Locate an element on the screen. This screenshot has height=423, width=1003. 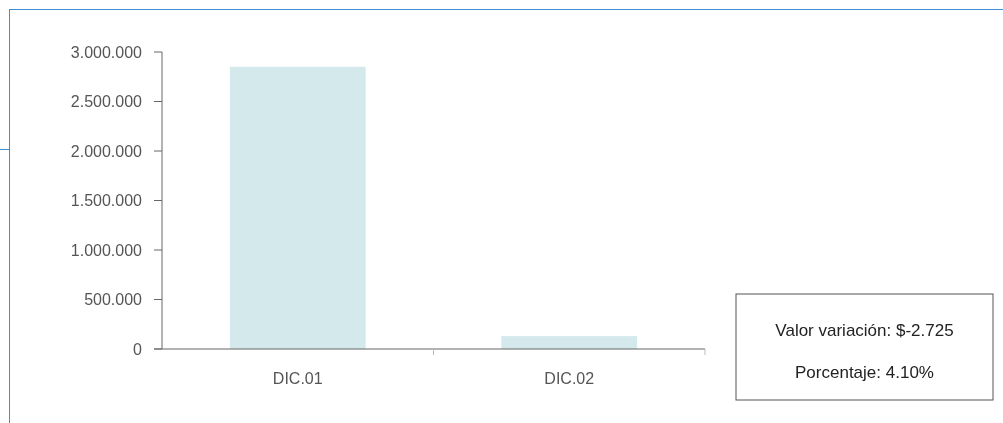
y-tick-label: 2.500.000 is located at coordinates (106, 102).